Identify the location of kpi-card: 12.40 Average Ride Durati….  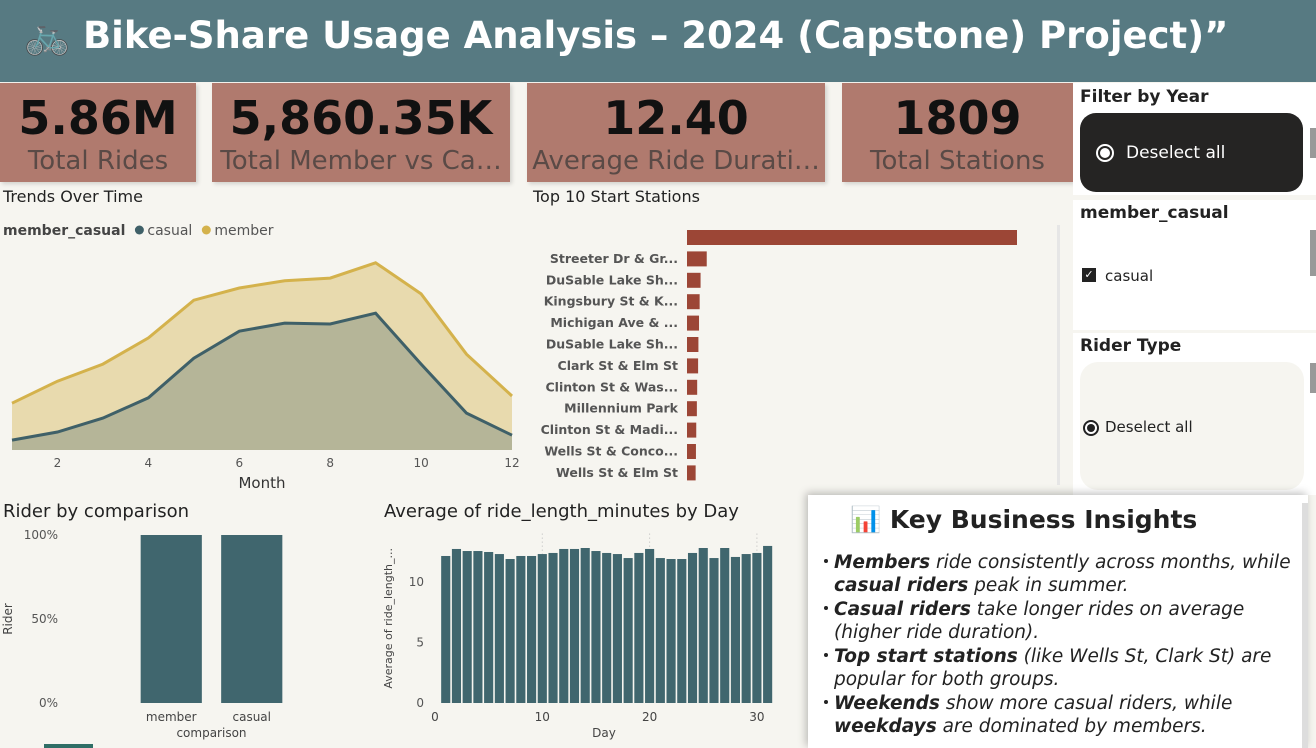
(676, 132).